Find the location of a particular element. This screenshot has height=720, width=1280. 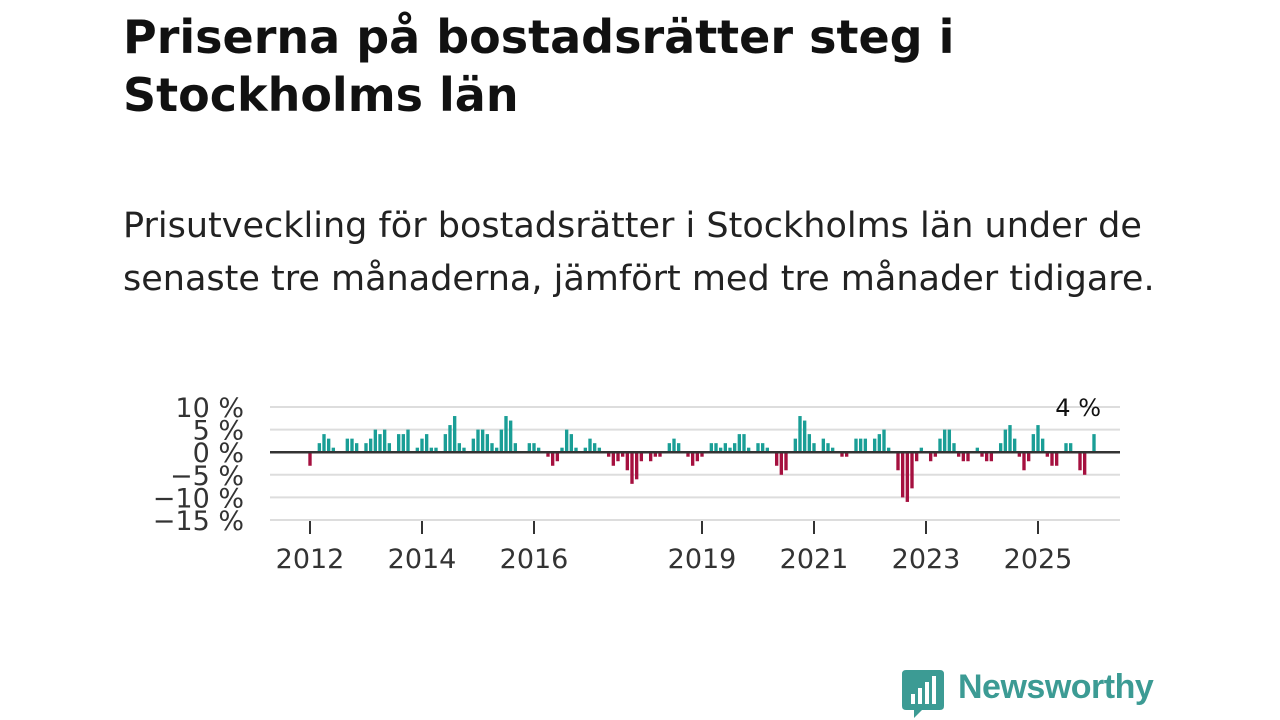

last-value-label: 4 % is located at coordinates (1078, 408).